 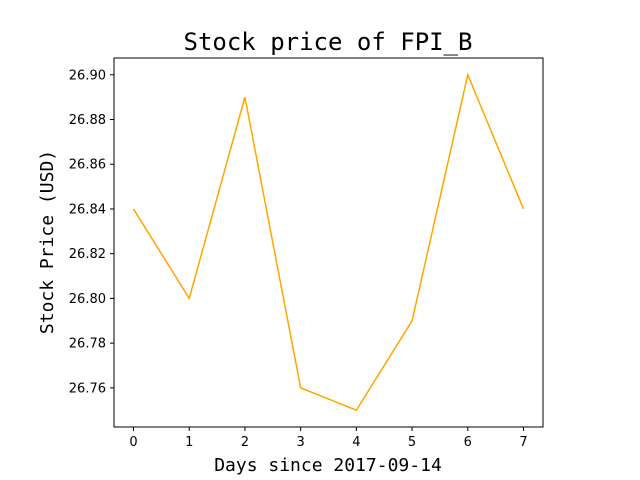 What do you see at coordinates (87, 75) in the screenshot?
I see `y-tick-label: 26.90` at bounding box center [87, 75].